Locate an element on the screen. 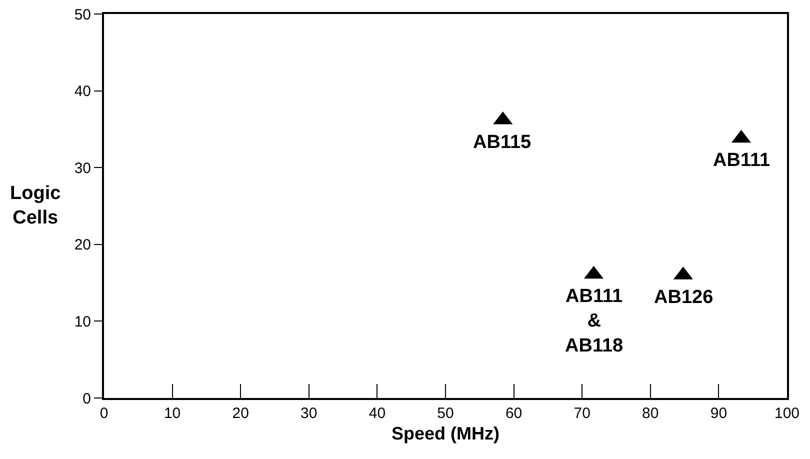  annotation: AB111 & AB118 is located at coordinates (594, 321).